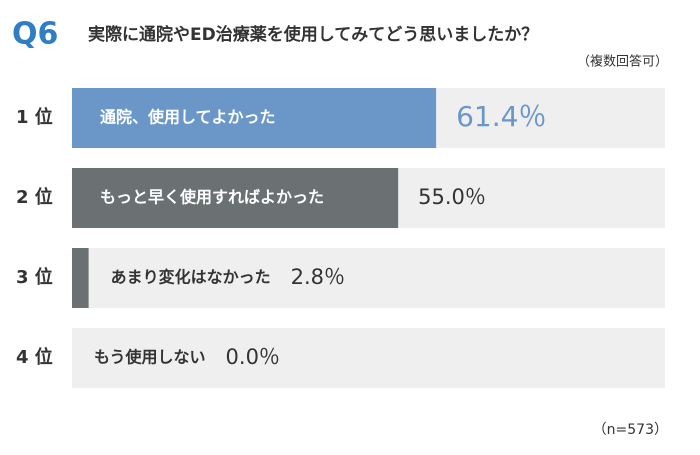 The height and width of the screenshot is (455, 700). Describe the element at coordinates (35, 34) in the screenshot. I see `question-label: Q6` at that location.